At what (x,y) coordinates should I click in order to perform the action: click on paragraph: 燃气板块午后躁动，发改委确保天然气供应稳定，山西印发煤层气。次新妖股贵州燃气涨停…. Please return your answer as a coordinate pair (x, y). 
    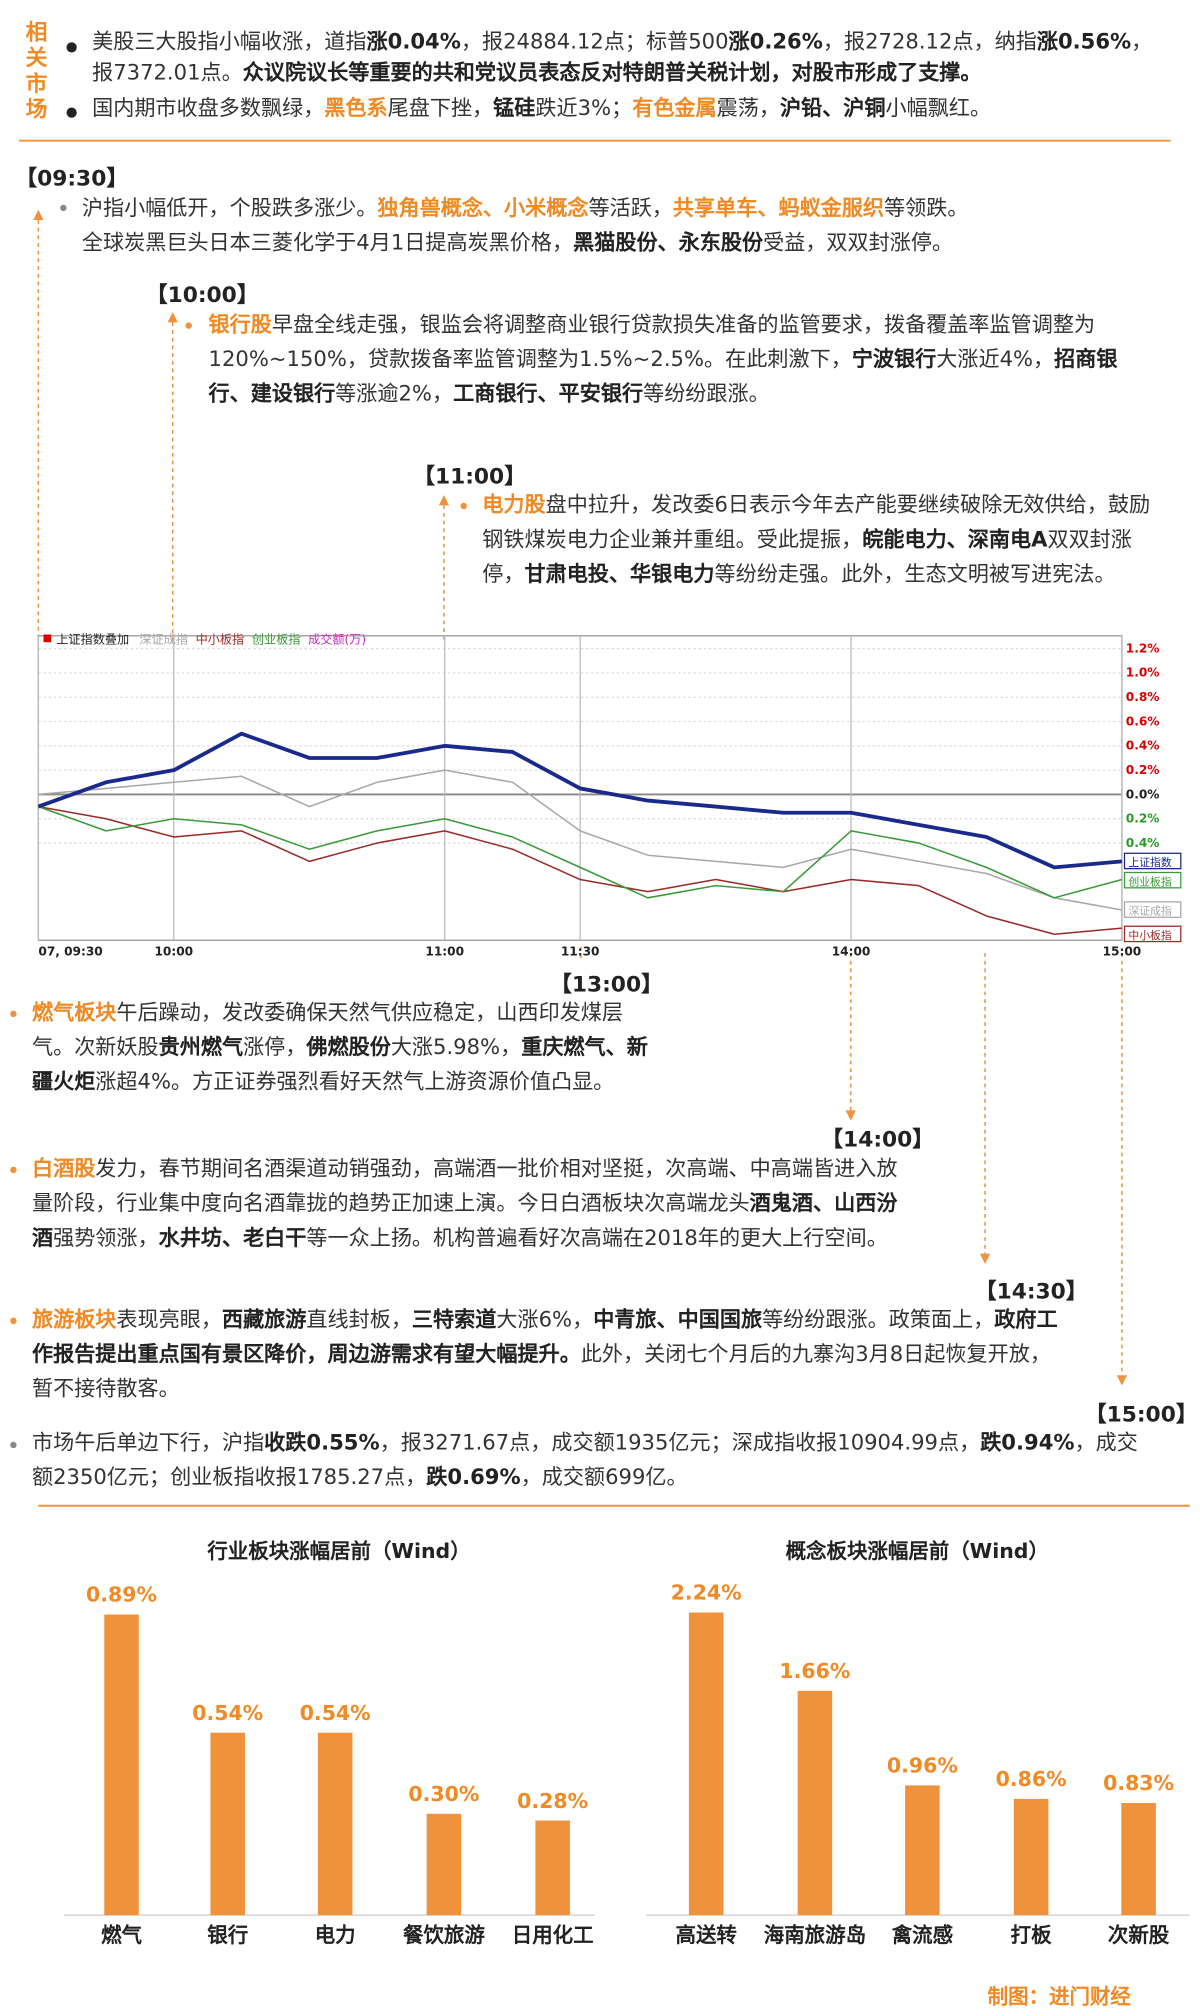
    Looking at the image, I should click on (345, 1047).